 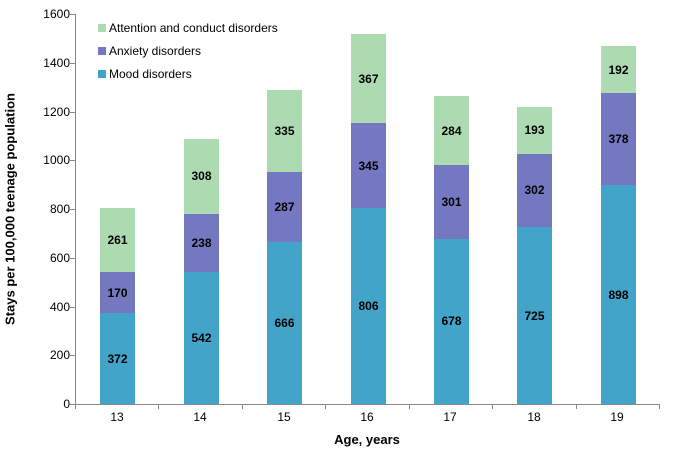 I want to click on segment-value-label: 345, so click(x=368, y=165).